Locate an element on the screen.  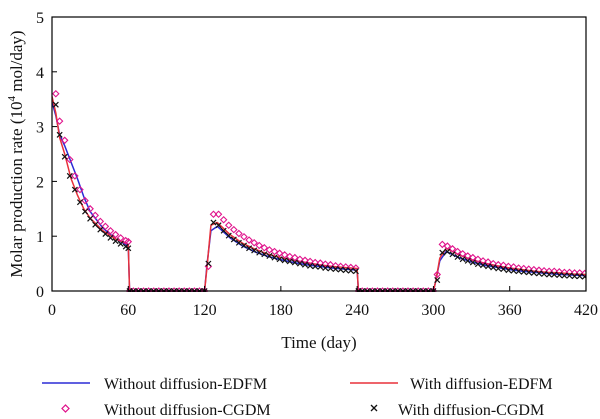
x-tick-label: 0 is located at coordinates (52, 310).